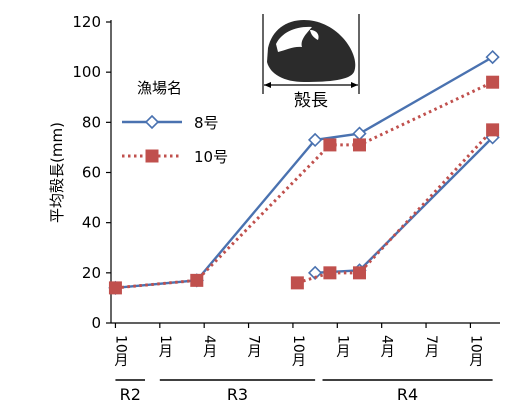 The width and height of the screenshot is (521, 412). I want to click on shell-highlight, so click(294, 39).